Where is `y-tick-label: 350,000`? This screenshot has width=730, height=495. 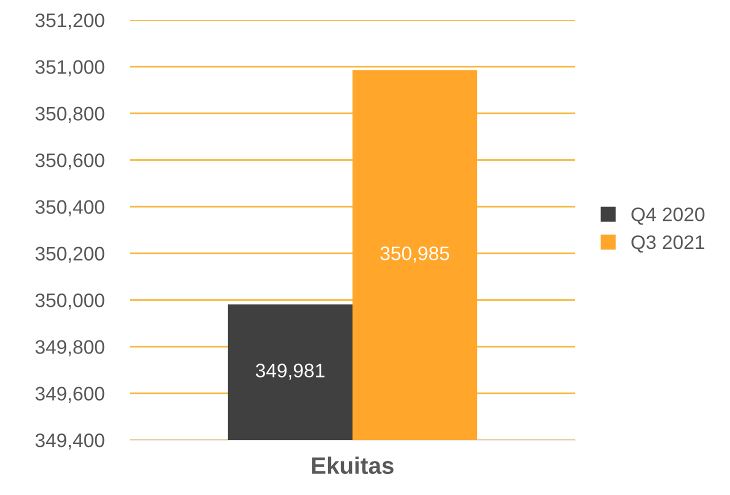 y-tick-label: 350,000 is located at coordinates (69, 301).